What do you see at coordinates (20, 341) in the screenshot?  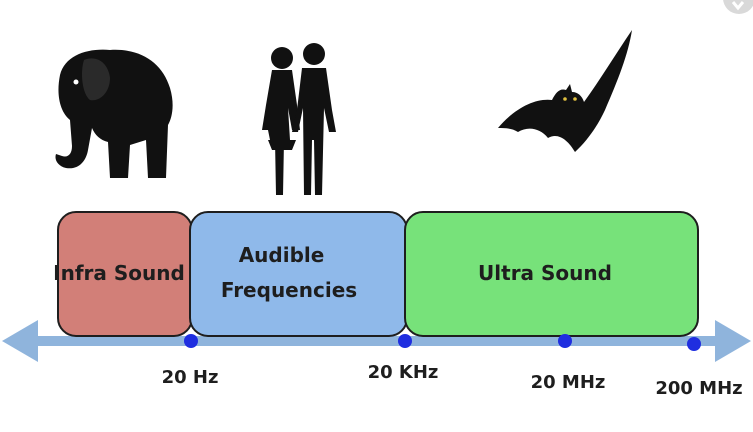 I see `axis-arrow-left` at bounding box center [20, 341].